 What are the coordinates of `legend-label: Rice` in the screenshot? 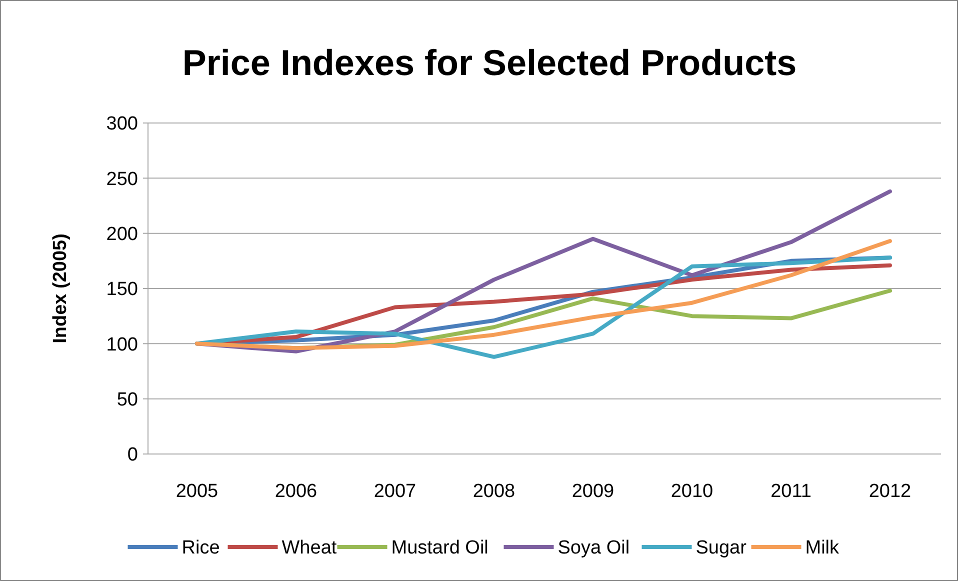 It's located at (201, 548).